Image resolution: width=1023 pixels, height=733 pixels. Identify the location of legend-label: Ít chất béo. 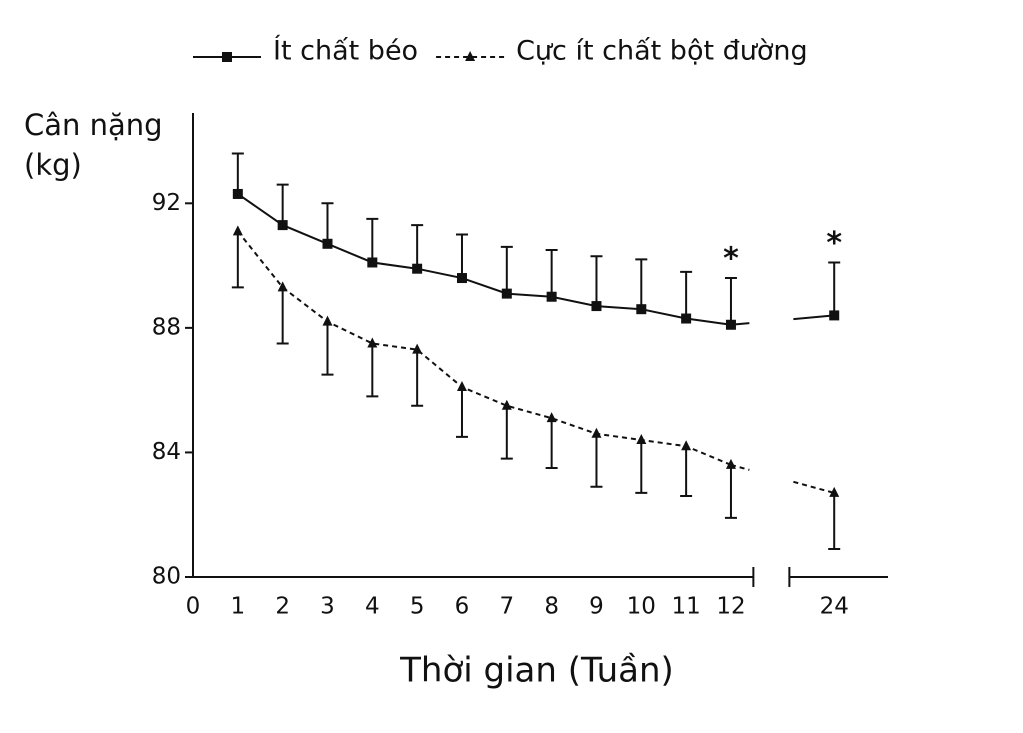
(345, 51).